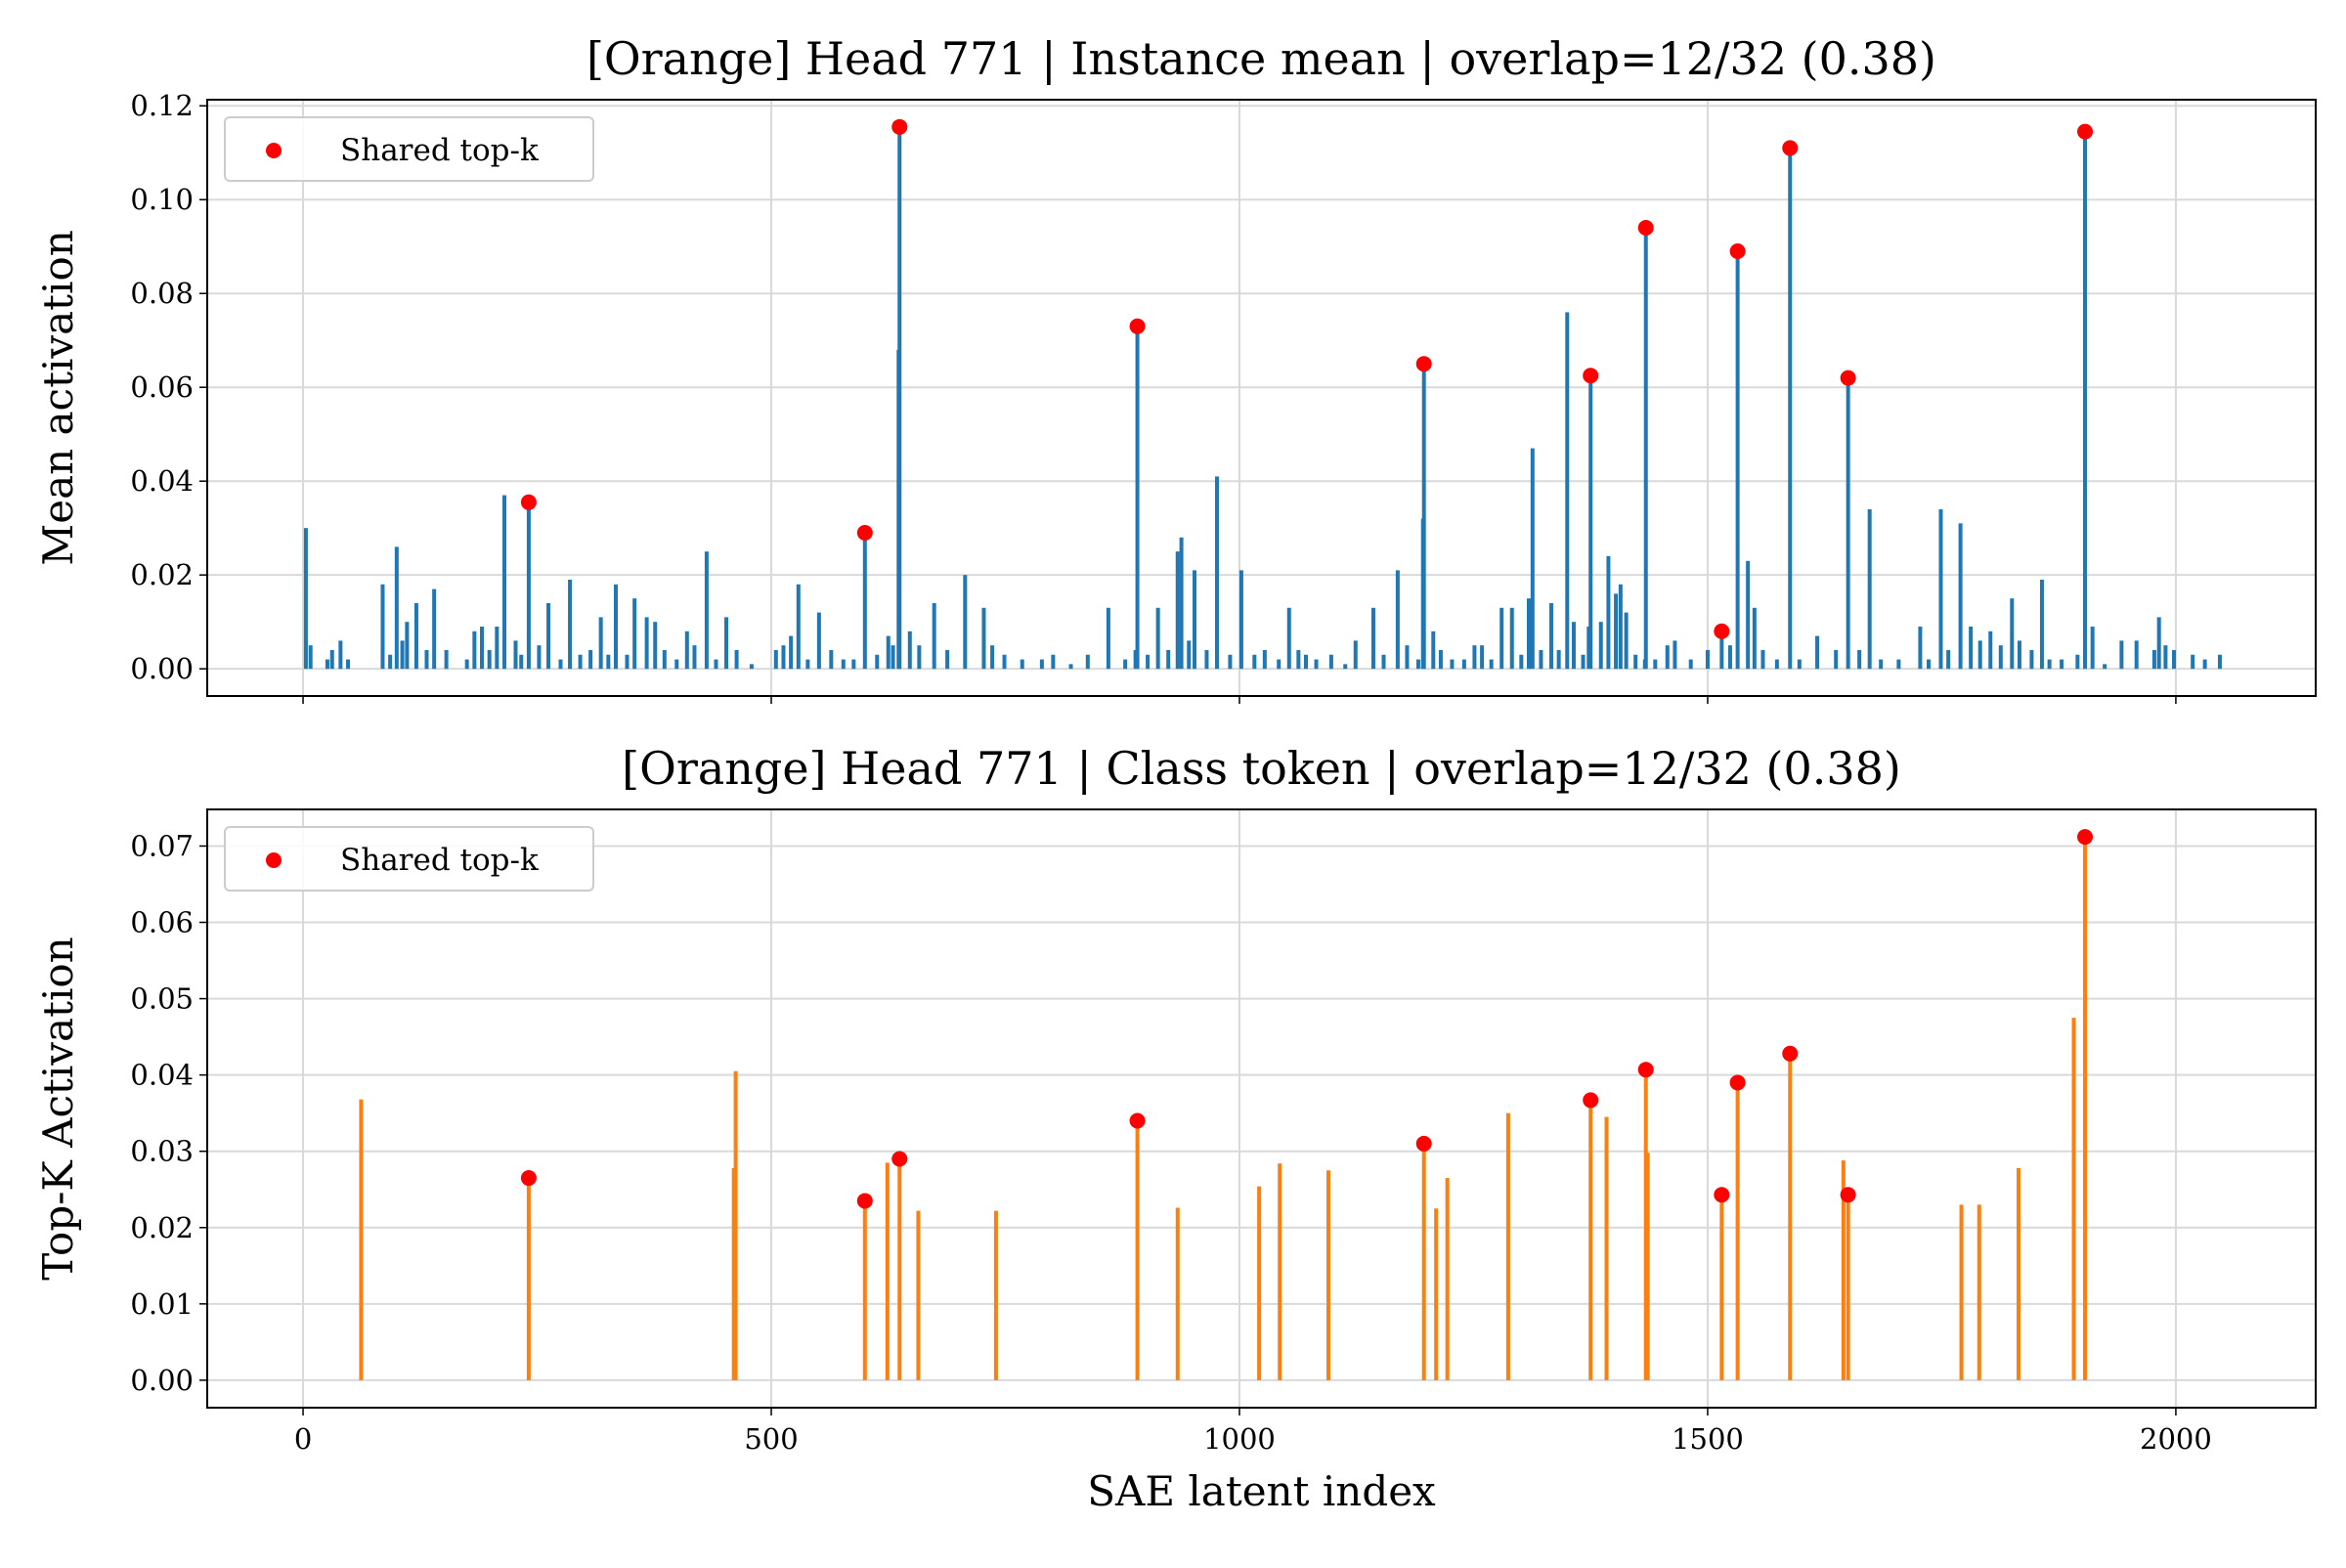  What do you see at coordinates (1261, 1491) in the screenshot?
I see `x-axis-label: SAE latent index` at bounding box center [1261, 1491].